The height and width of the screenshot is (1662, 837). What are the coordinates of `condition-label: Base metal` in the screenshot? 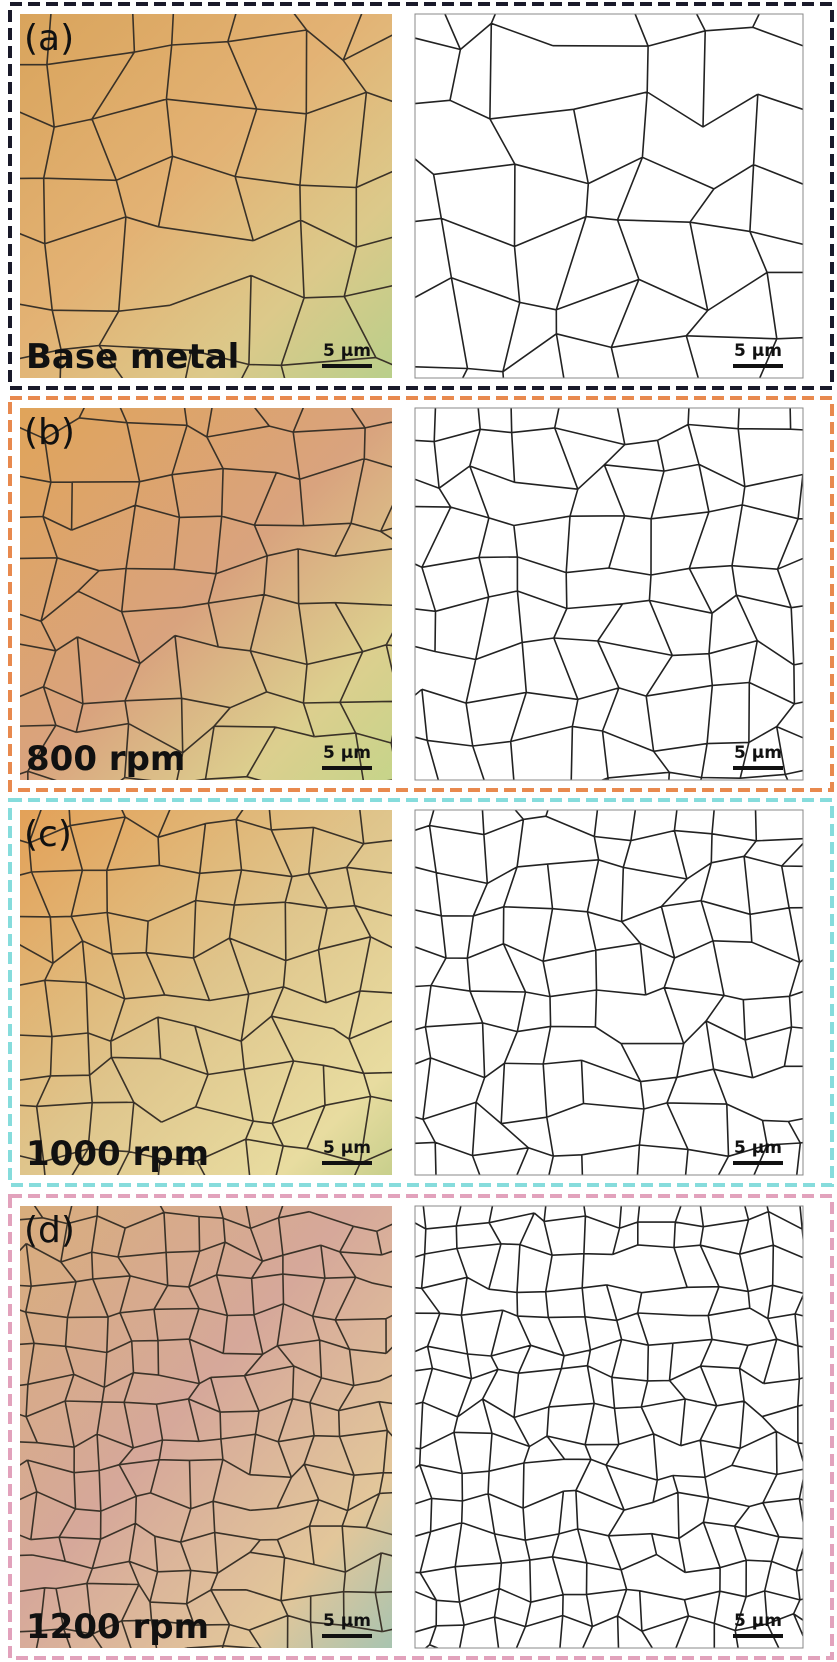 It's located at (132, 357).